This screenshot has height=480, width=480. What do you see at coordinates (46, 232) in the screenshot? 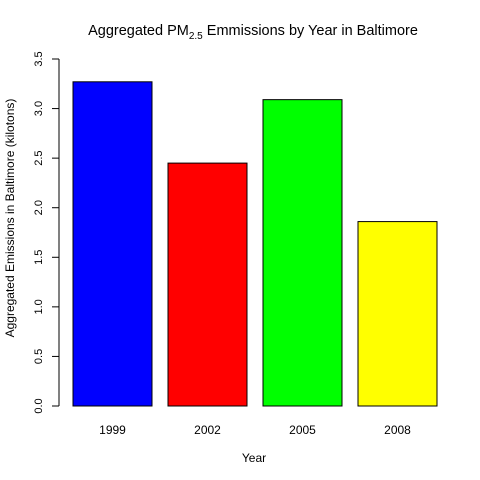
I see `y-axis: 0.0 0.5 1.0 1.5 2.0 2.5 3.0 3.5` at bounding box center [46, 232].